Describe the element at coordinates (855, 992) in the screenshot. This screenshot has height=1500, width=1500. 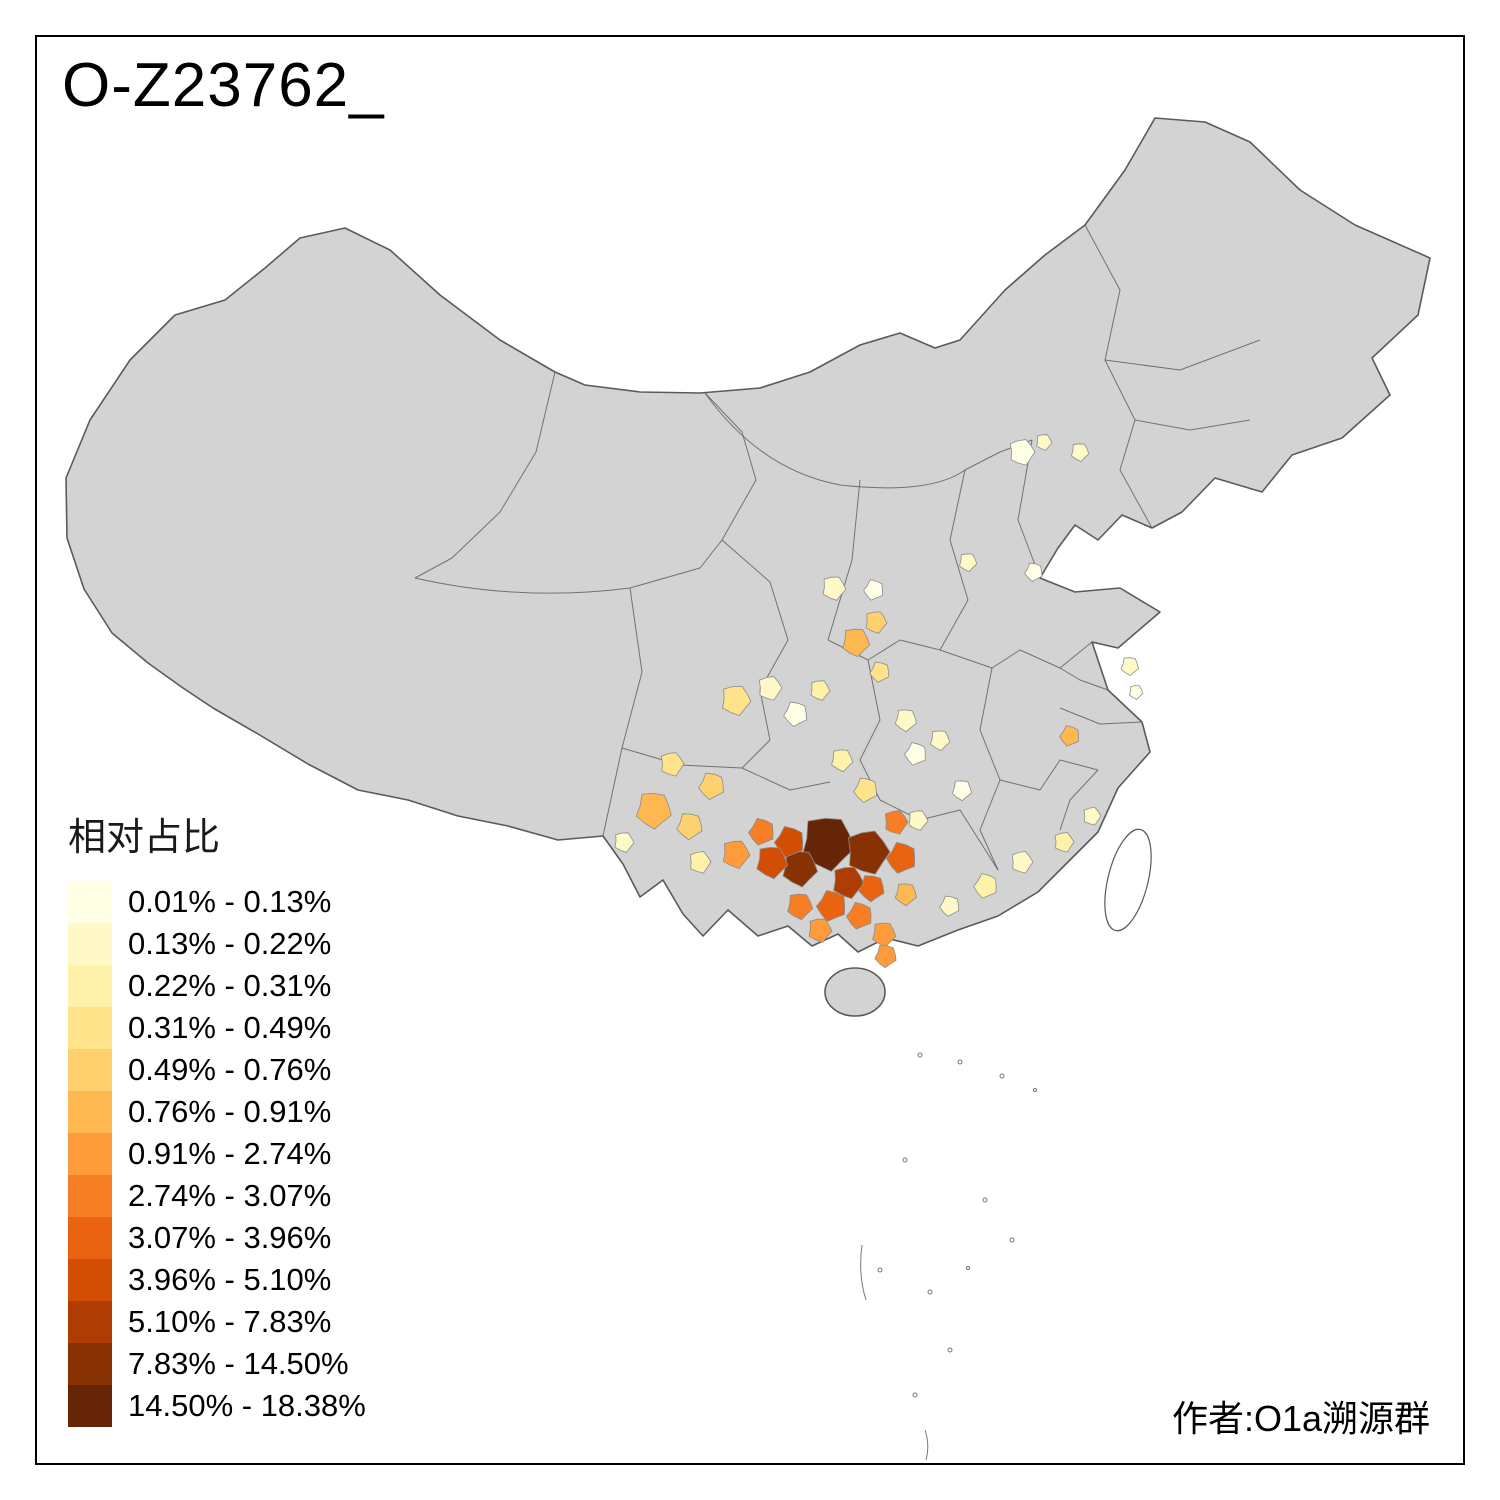
I see `hainan-island` at that location.